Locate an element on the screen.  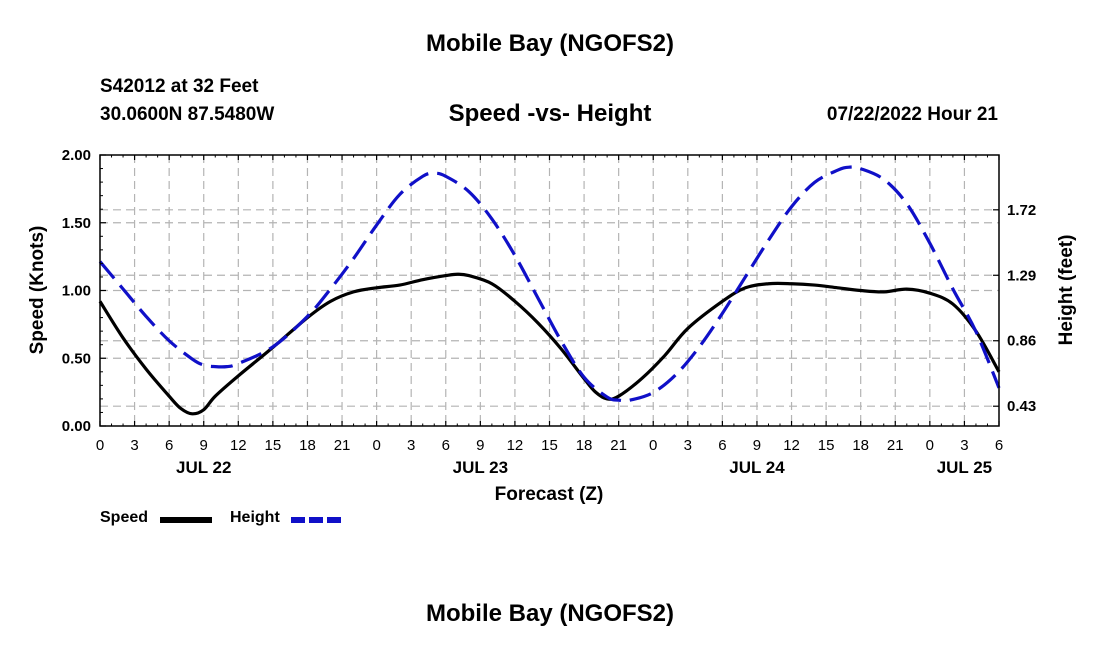
y-axis-title: Speed (Knots) is located at coordinates (37, 290).